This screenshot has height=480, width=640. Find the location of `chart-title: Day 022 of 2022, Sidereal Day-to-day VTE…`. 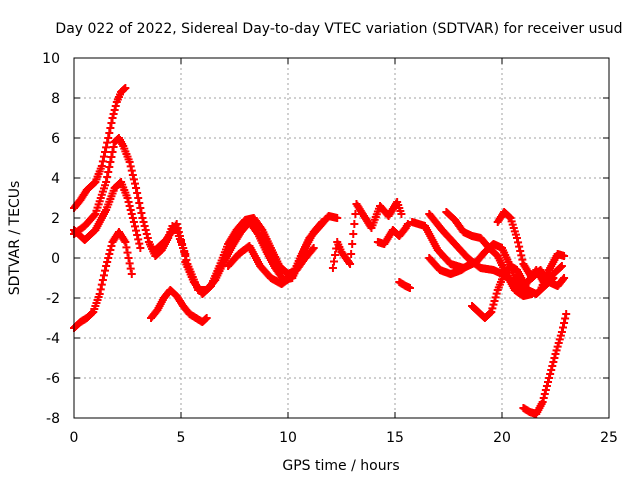

chart-title: Day 022 of 2022, Sidereal Day-to-day VTE… is located at coordinates (338, 29).